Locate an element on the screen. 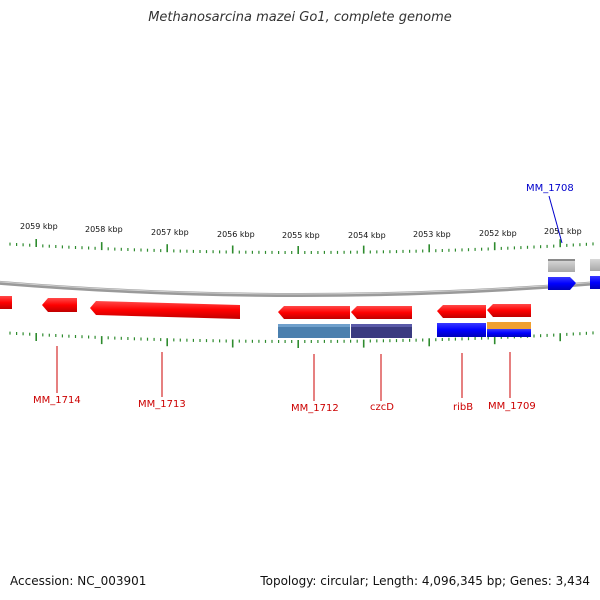 The width and height of the screenshot is (600, 600). reverse-strand-features is located at coordinates (265, 317).